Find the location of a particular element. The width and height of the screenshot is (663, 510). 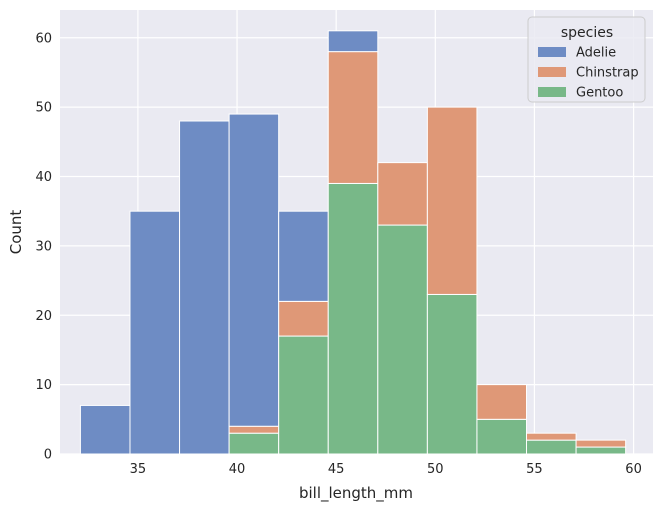

x-tick-label: 35 is located at coordinates (138, 469).